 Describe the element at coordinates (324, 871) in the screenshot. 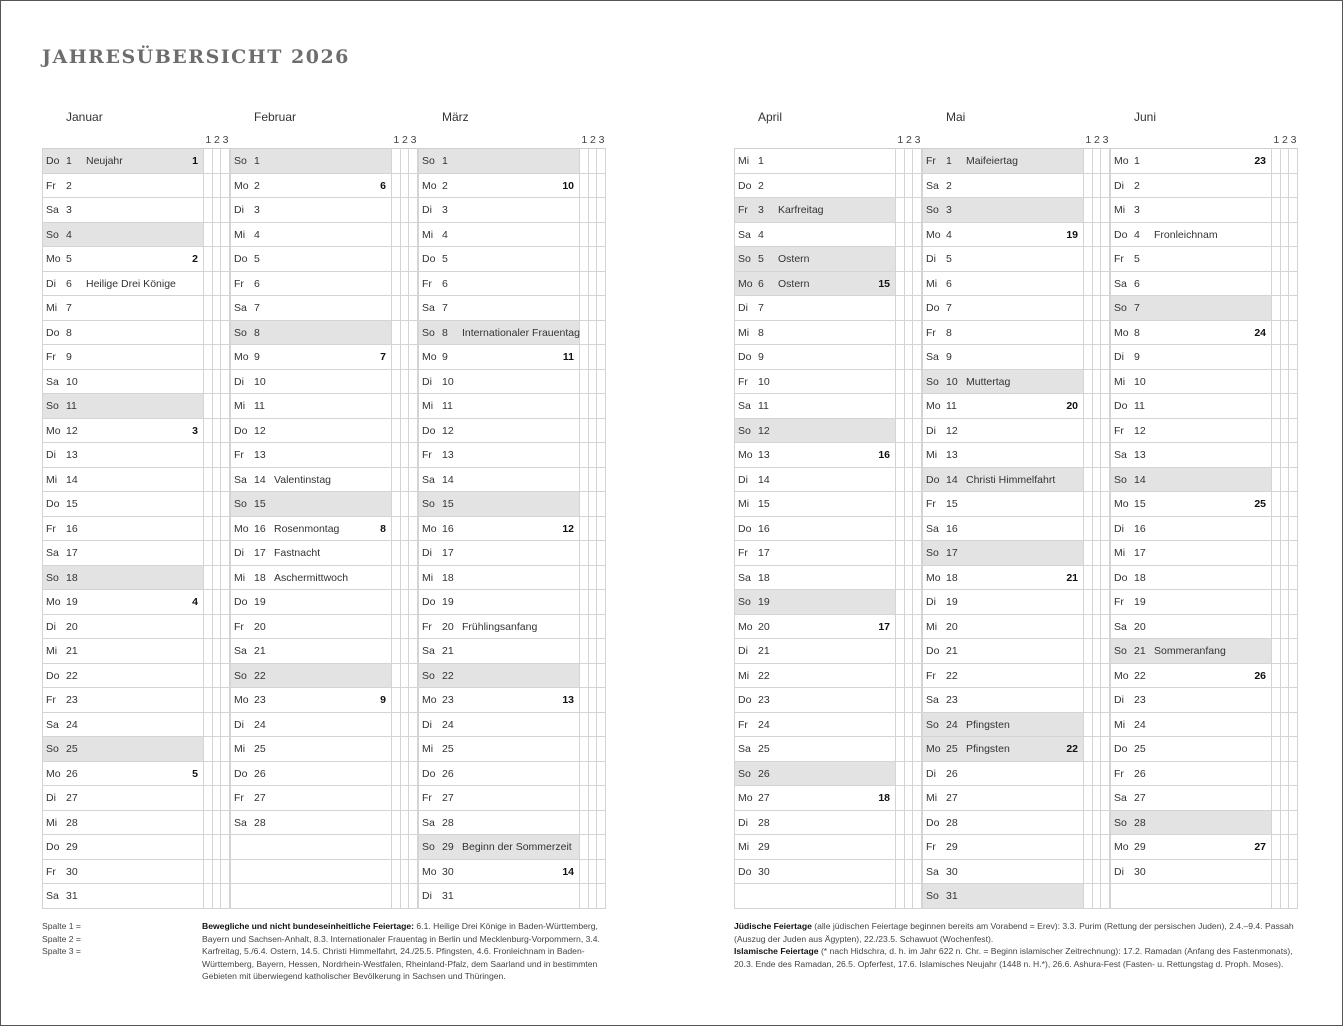

I see `day-row` at that location.